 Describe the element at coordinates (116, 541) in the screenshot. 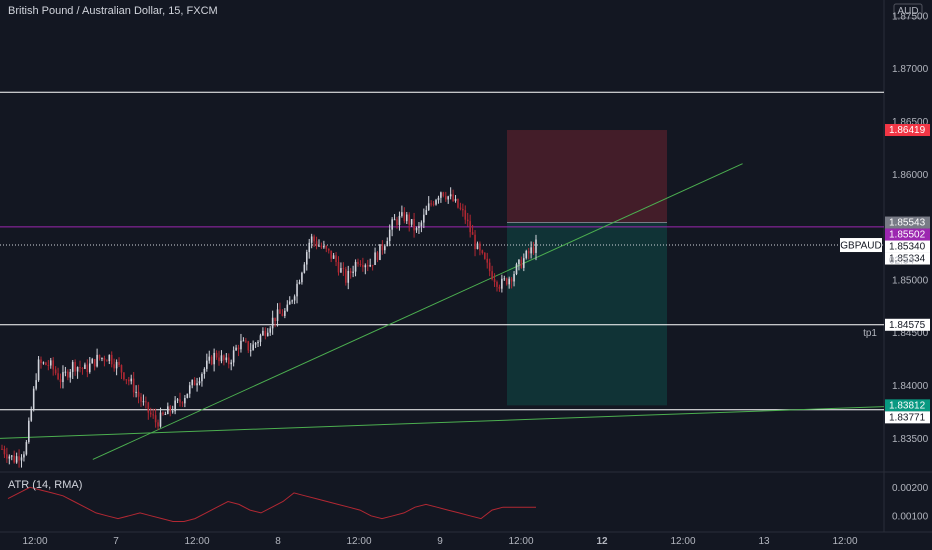

I see `x-tick-label: 7` at that location.